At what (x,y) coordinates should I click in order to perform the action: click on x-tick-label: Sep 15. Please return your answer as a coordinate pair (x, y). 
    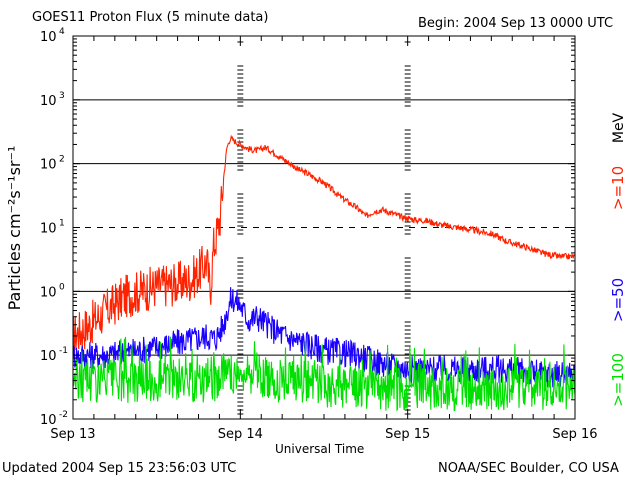
    Looking at the image, I should click on (407, 434).